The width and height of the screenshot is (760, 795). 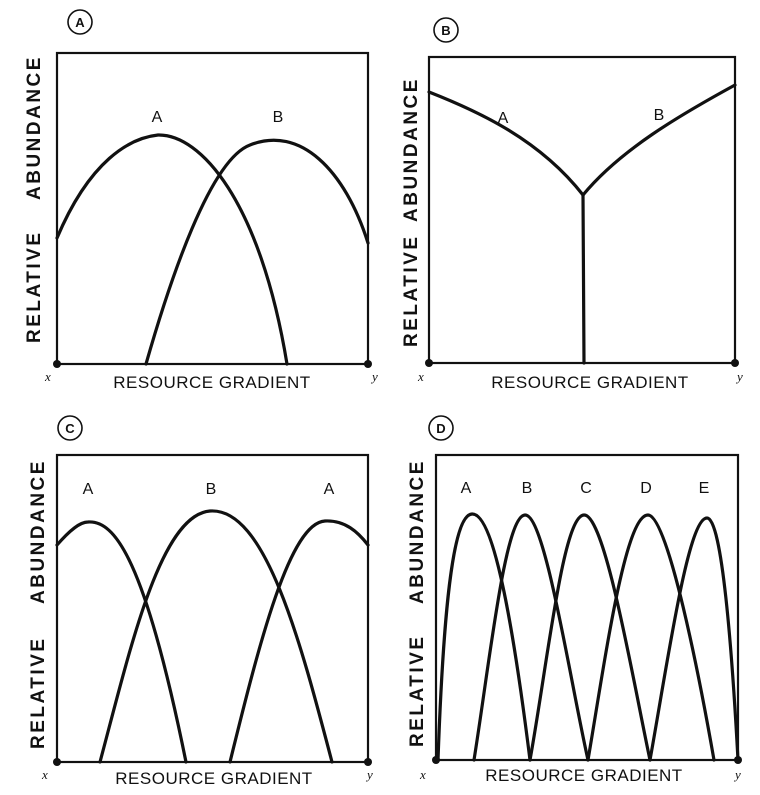 What do you see at coordinates (646, 488) in the screenshot?
I see `curve-label-d: D` at bounding box center [646, 488].